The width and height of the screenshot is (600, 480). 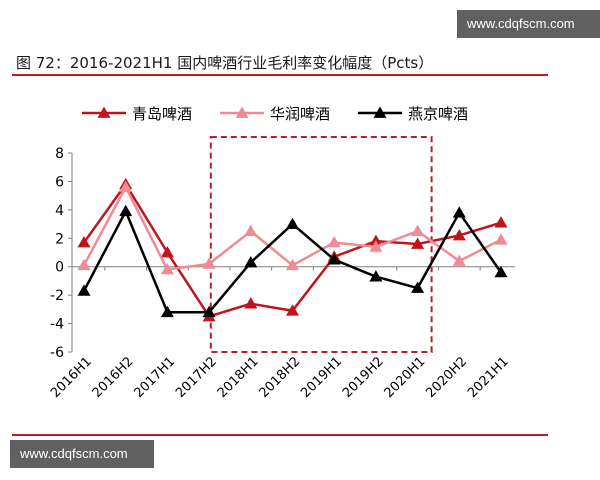 I want to click on y-tick-label: -4, so click(x=57, y=325).